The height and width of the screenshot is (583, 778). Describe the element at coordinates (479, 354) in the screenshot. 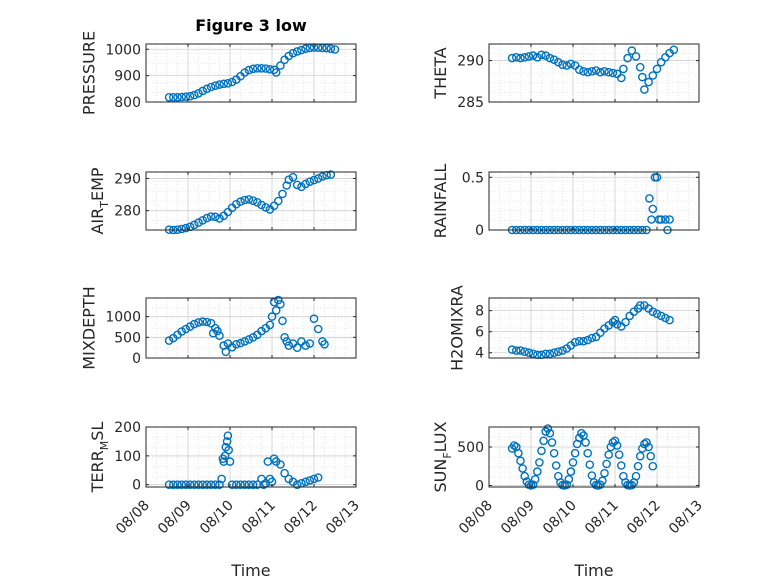

I see `y-tick-label: 4` at that location.